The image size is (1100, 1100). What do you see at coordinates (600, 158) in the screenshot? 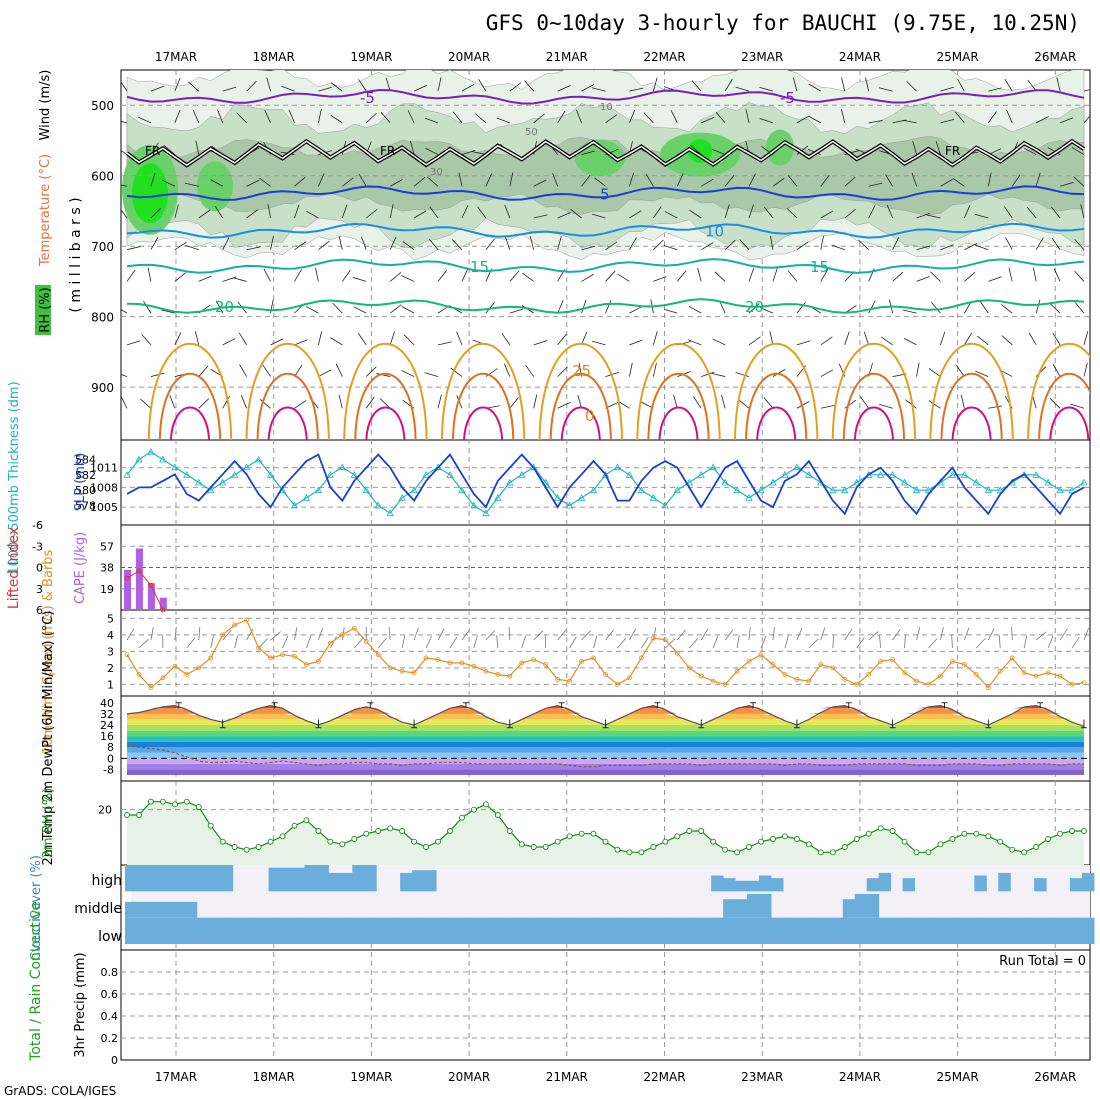
I see `rh-blob` at bounding box center [600, 158].